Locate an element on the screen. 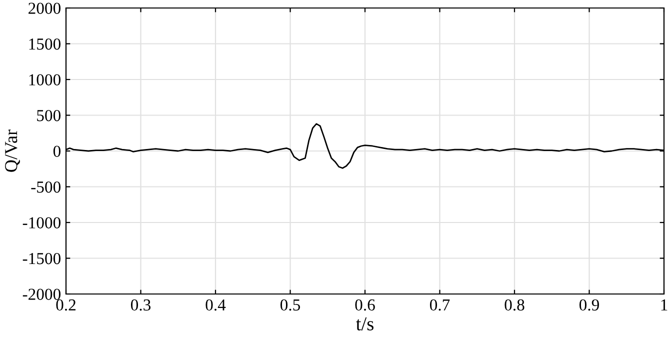 This screenshot has width=671, height=340. y-tick-label: 500 is located at coordinates (49, 116).